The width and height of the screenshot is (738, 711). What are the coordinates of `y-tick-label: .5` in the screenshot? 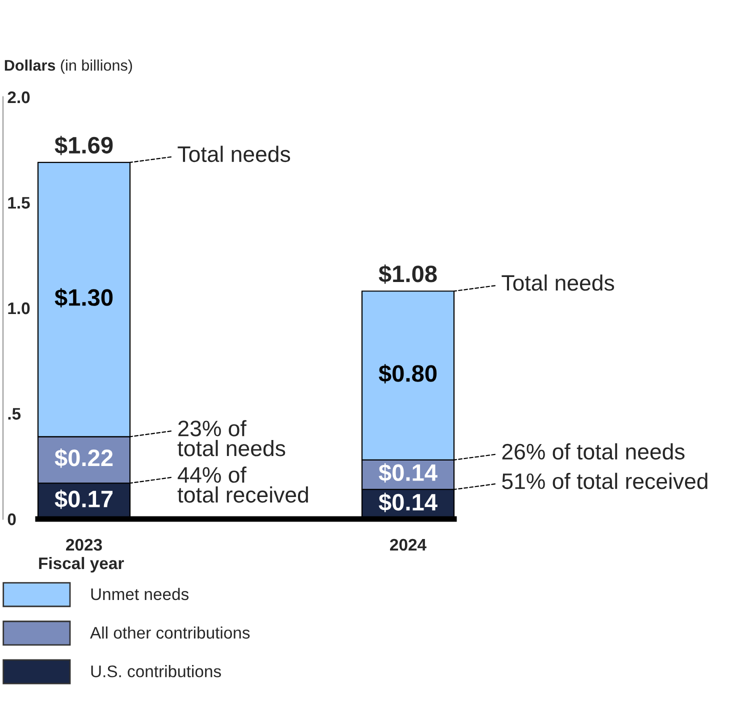 It's located at (14, 414).